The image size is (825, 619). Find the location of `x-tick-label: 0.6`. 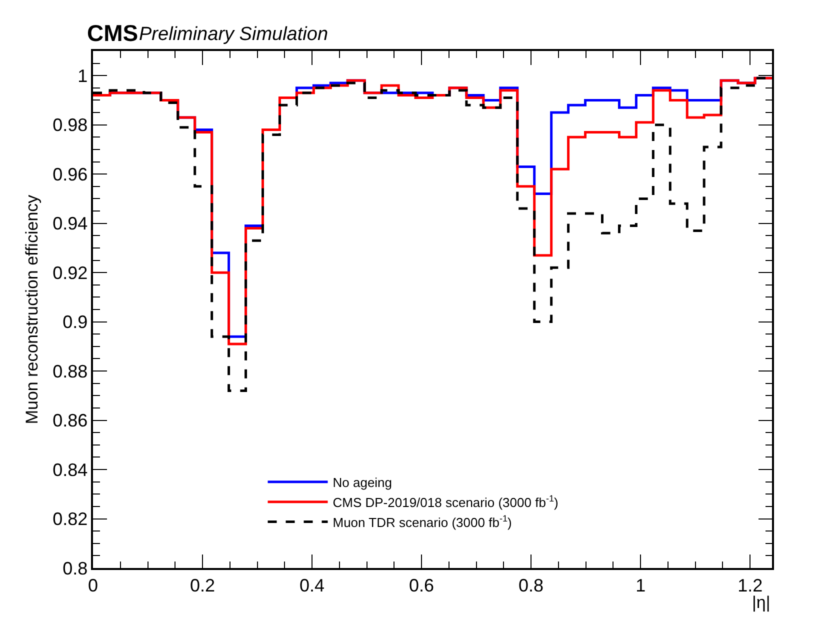

x-tick-label: 0.6 is located at coordinates (421, 585).